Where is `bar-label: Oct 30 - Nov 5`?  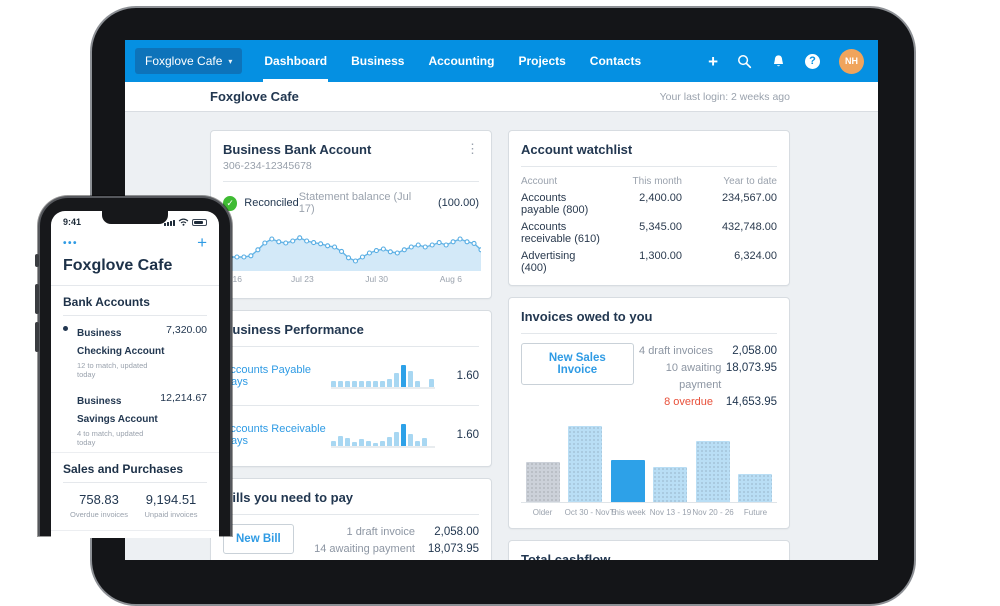
bar-label: Oct 30 - Nov 5 is located at coordinates (590, 512).